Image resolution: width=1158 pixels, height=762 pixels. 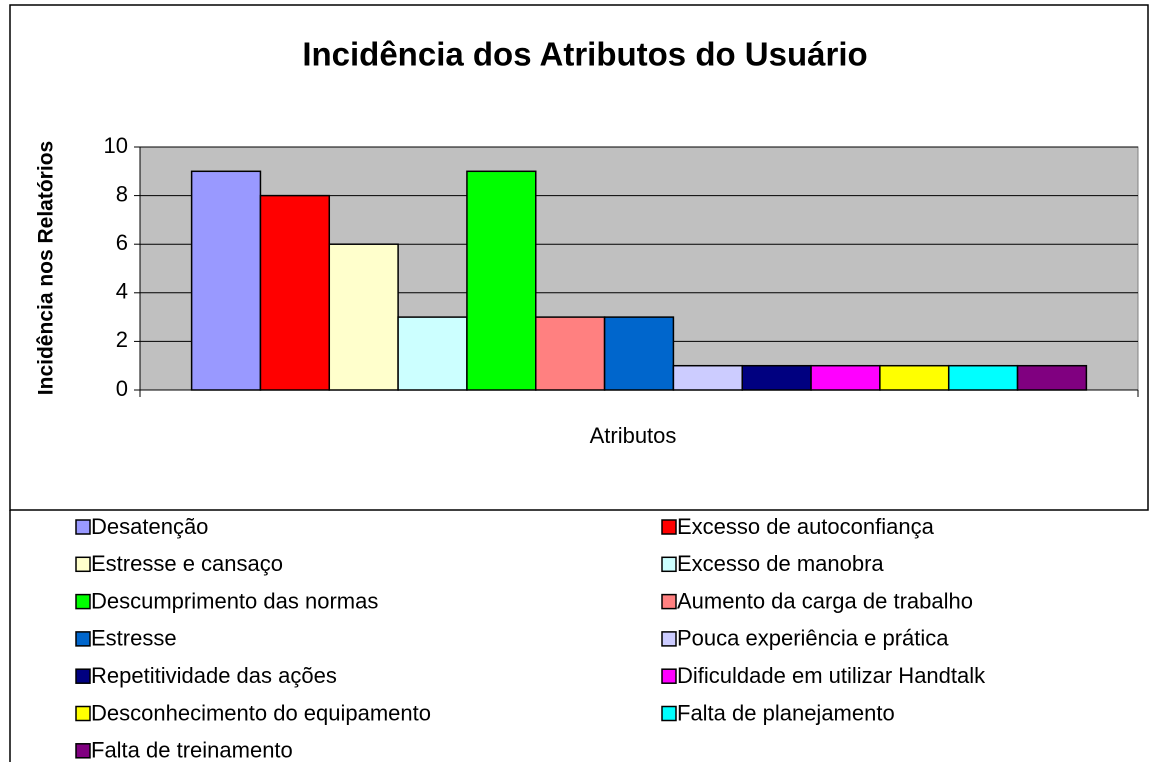 I want to click on y-tick-label: 10, so click(x=116, y=145).